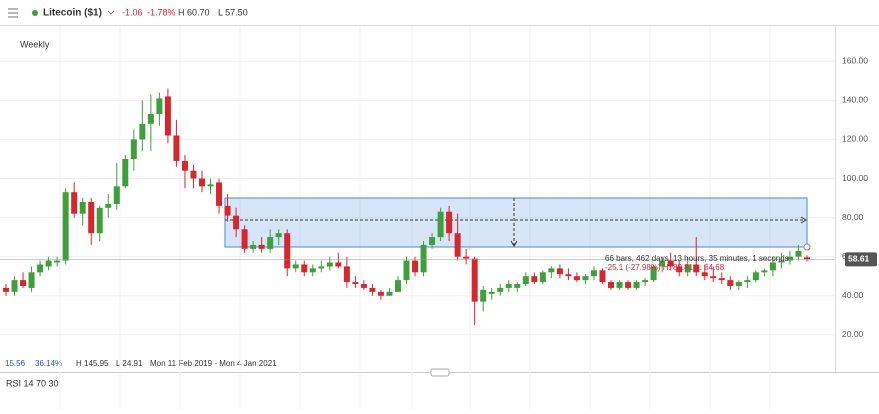 The height and width of the screenshot is (414, 879). What do you see at coordinates (853, 295) in the screenshot?
I see `y-tick-label: 40.00` at bounding box center [853, 295].